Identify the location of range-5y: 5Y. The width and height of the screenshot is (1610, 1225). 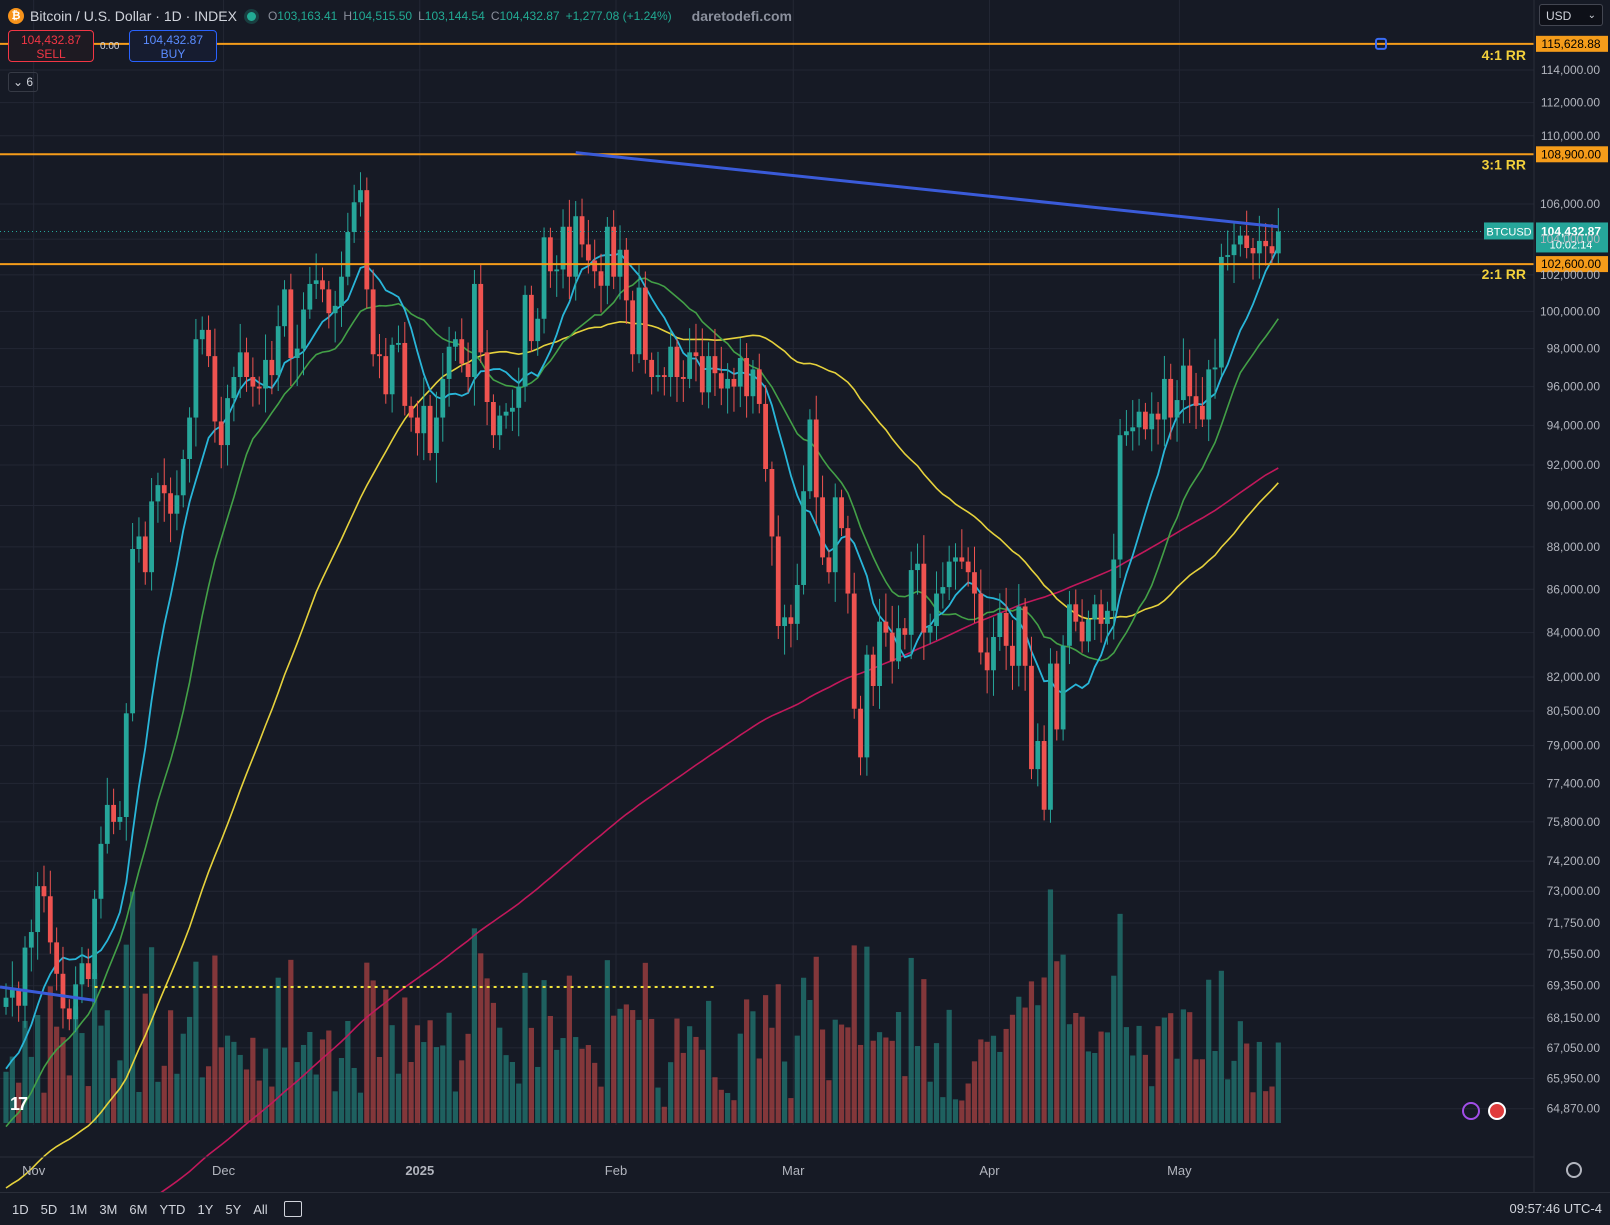
(233, 1209).